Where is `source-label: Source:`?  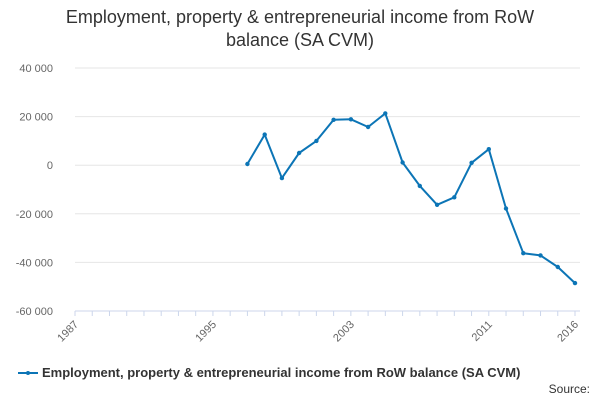
source-label: Source: is located at coordinates (569, 389).